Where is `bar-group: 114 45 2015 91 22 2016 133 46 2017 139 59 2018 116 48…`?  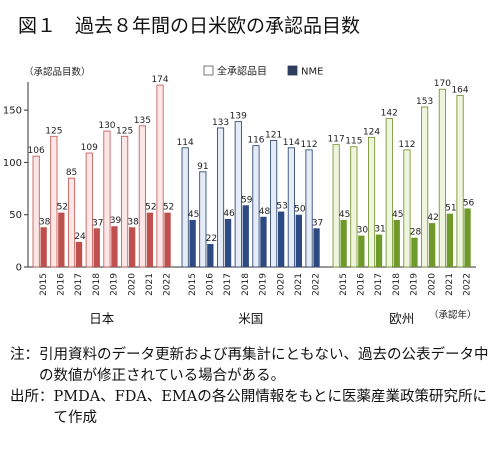 bar-group: 114 45 2015 91 22 2016 133 46 2017 139 59 2018 116 48… is located at coordinates (250, 219).